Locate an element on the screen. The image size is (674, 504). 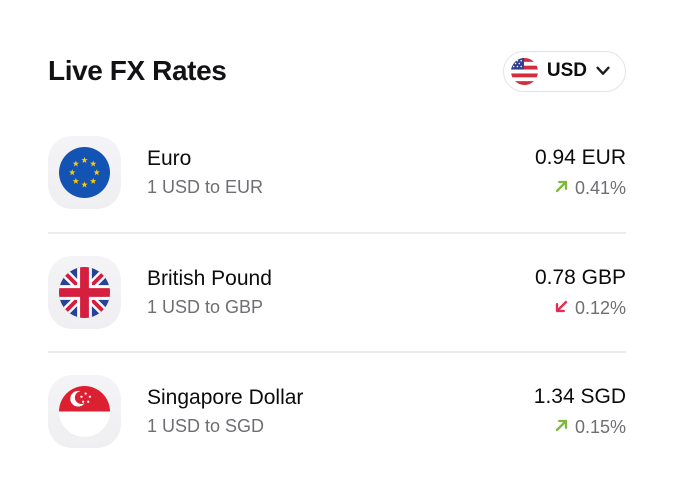
conversion-pair-label: 1 USD to EUR is located at coordinates (205, 187).